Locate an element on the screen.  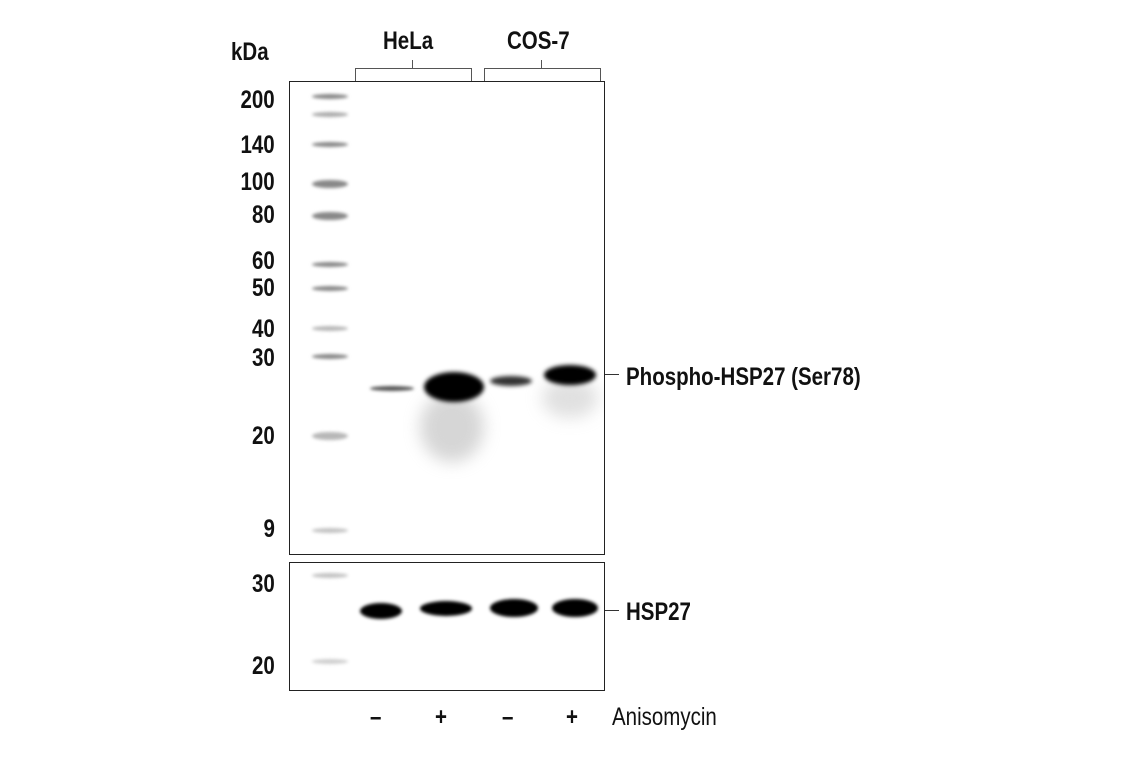
band-cos7-untreated is located at coordinates (511, 381).